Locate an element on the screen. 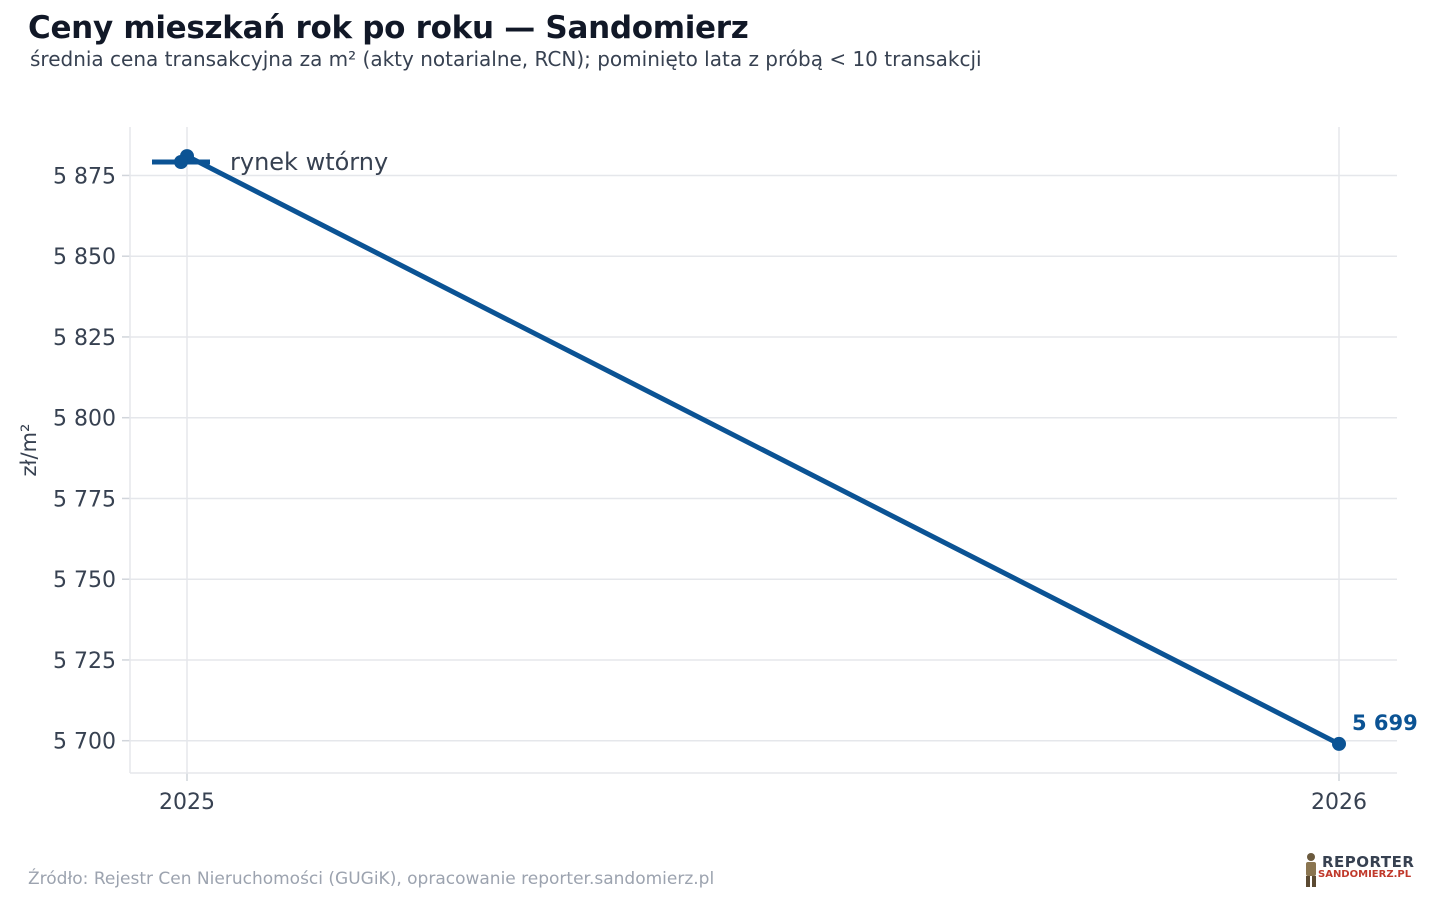 The width and height of the screenshot is (1440, 900). data-point is located at coordinates (1339, 743).